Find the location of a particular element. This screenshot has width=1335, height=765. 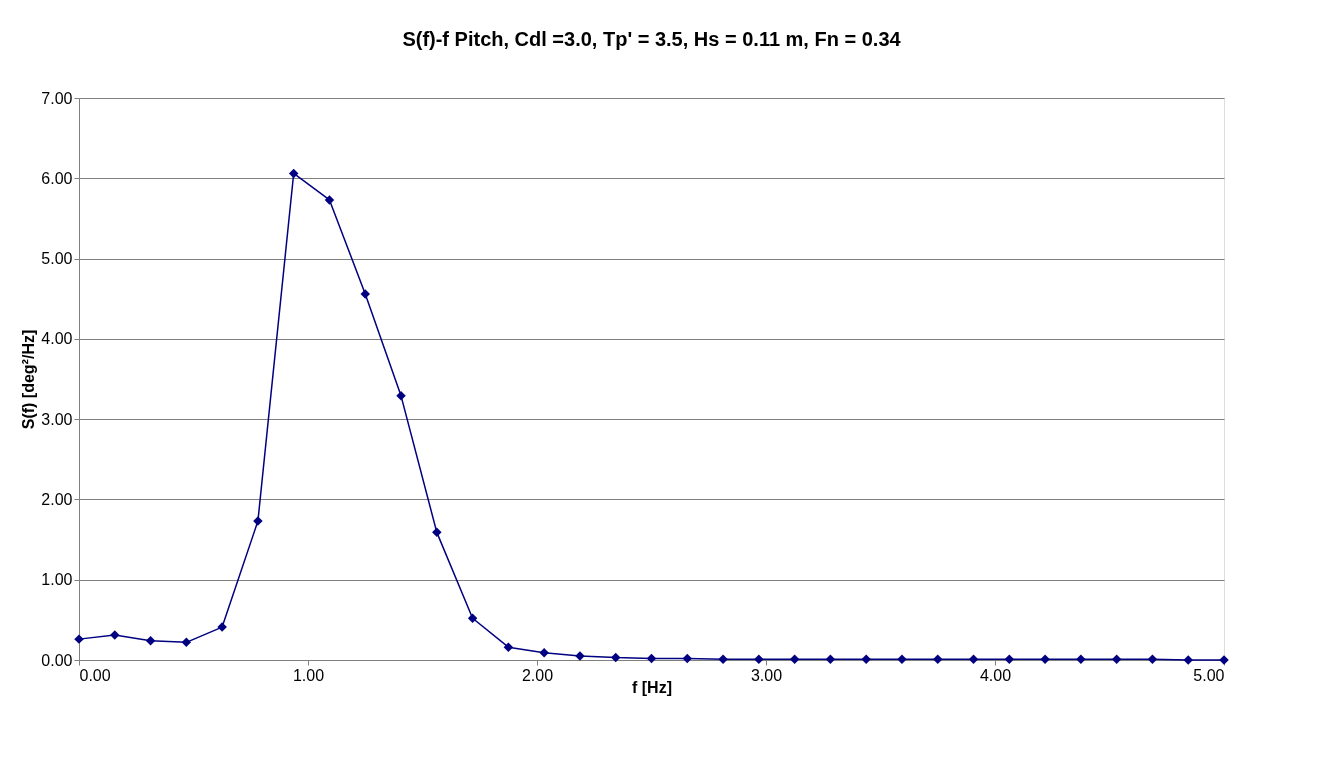

x-tick-label: 1.00 is located at coordinates (308, 675).